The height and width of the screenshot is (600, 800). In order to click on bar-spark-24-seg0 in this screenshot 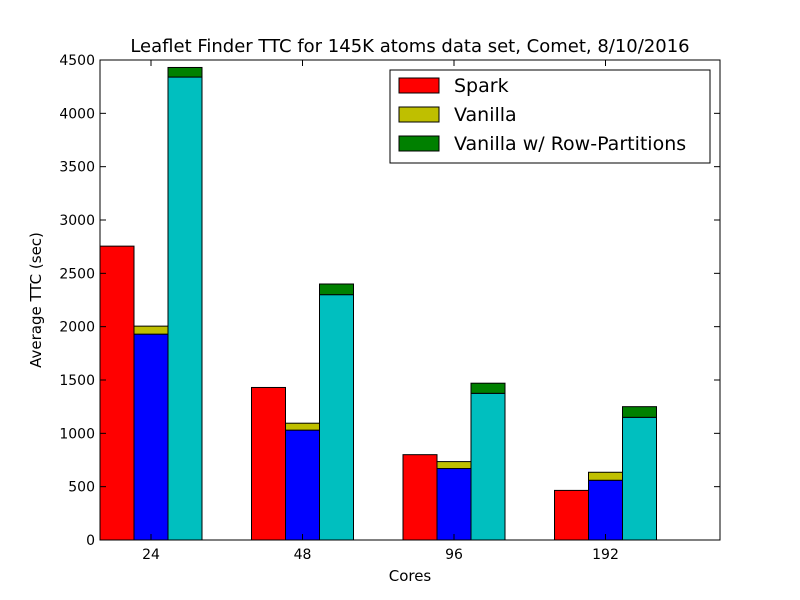, I will do `click(117, 393)`.